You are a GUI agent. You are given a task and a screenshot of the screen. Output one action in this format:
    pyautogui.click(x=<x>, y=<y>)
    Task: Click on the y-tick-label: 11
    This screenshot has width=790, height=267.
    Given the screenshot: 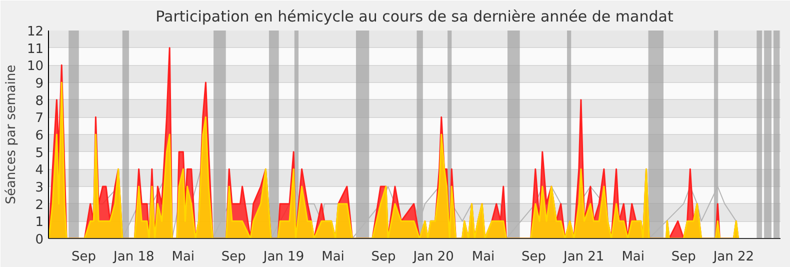 What is the action you would take?
    pyautogui.click(x=35, y=49)
    